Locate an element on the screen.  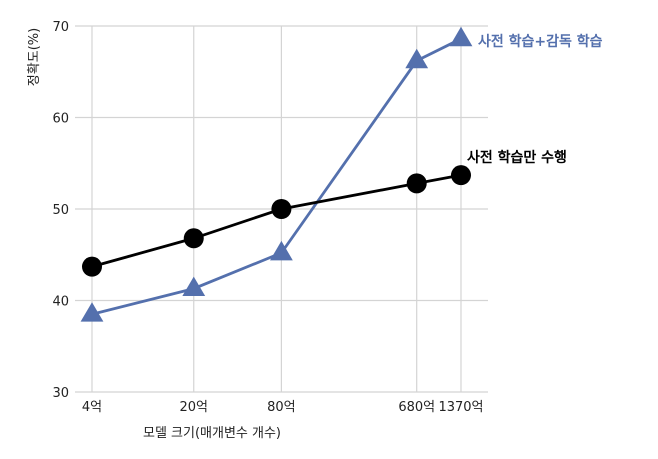
series-label-supervised: 사전 학습+감독 학습 is located at coordinates (540, 41).